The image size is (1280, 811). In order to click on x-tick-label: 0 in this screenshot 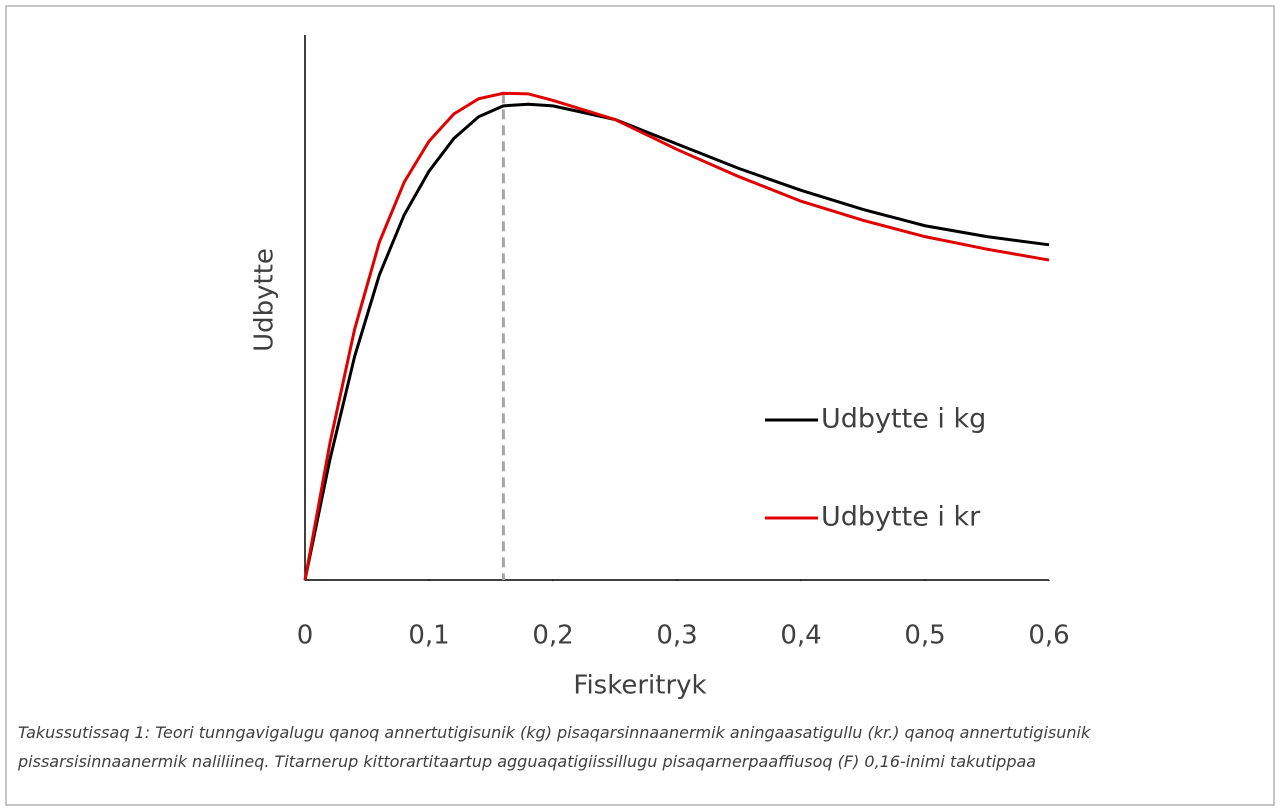, I will do `click(305, 636)`.